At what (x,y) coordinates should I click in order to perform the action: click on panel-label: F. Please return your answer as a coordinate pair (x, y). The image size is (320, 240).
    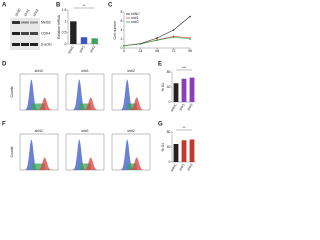
    Looking at the image, I should click on (4, 125).